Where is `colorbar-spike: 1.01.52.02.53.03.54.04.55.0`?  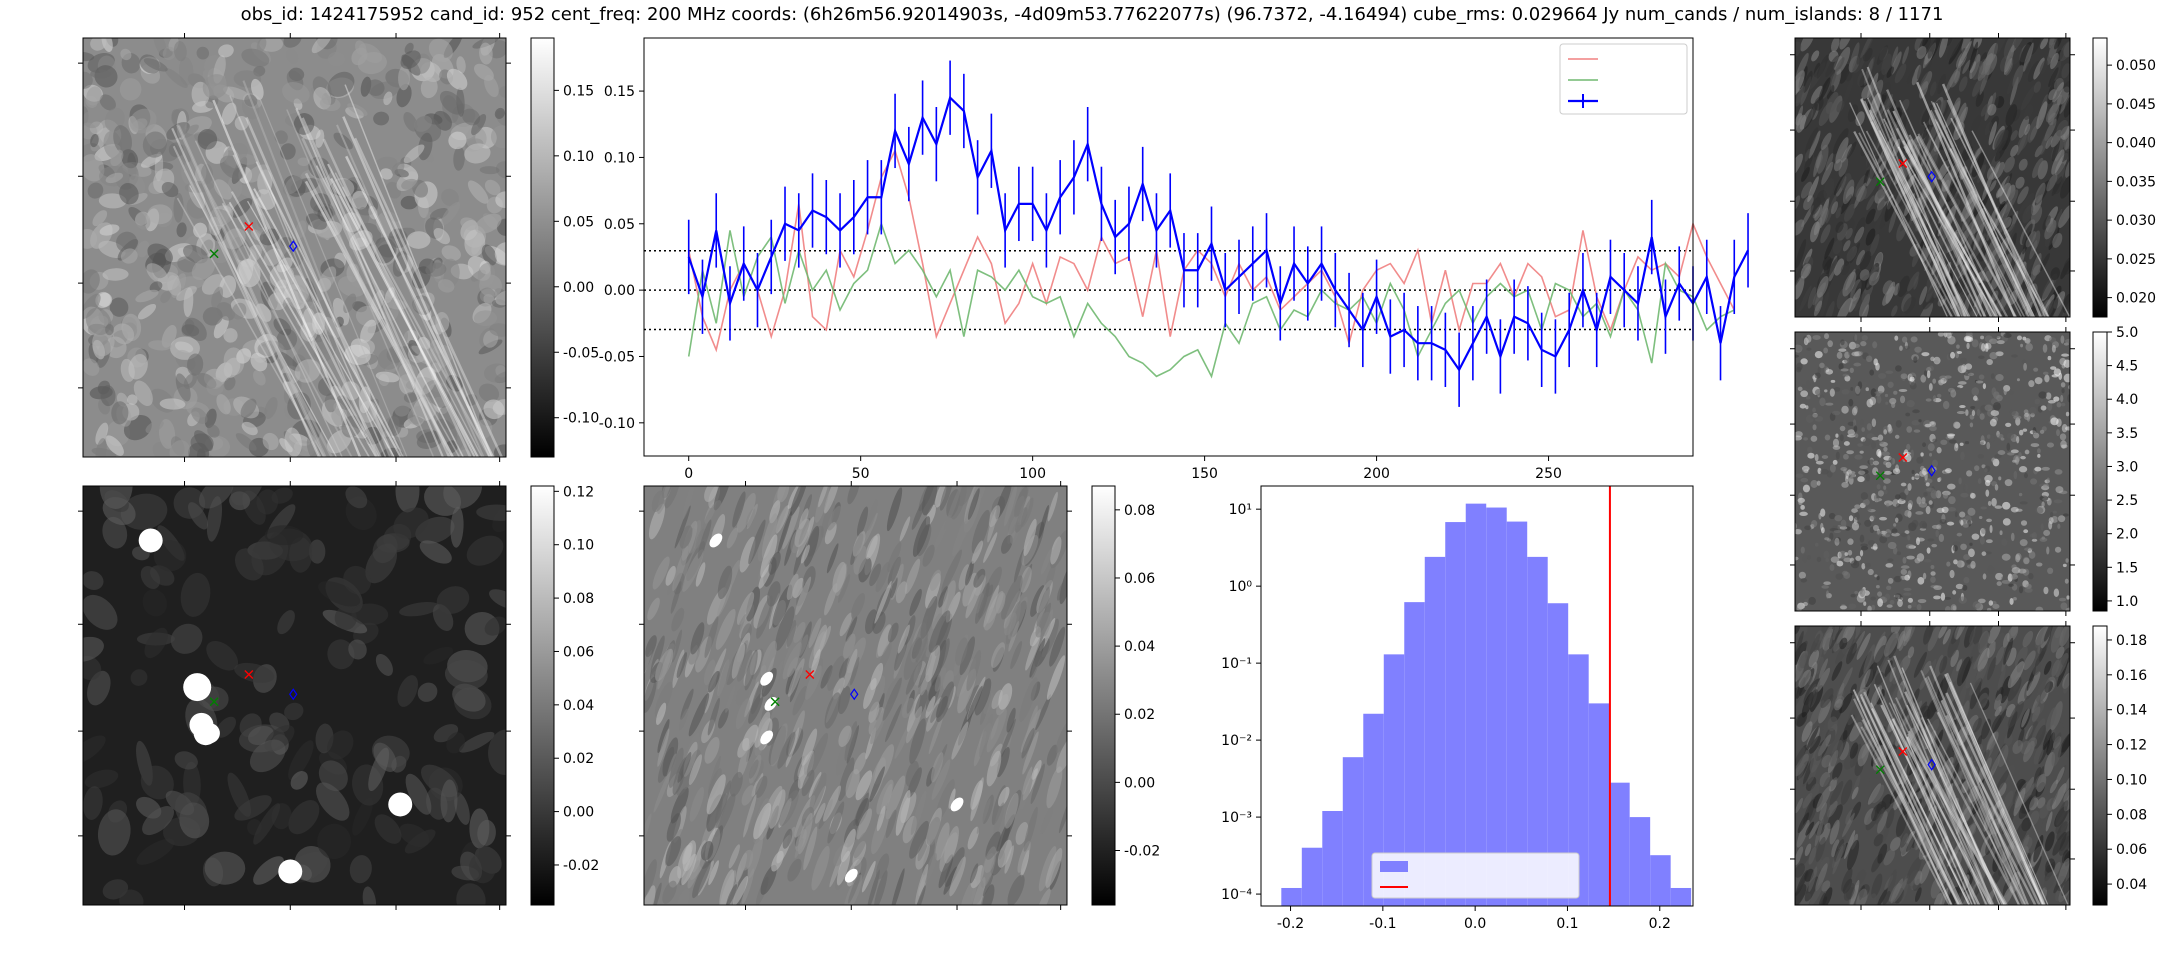 colorbar-spike: 1.01.52.02.53.03.54.04.55.0 is located at coordinates (2115, 468).